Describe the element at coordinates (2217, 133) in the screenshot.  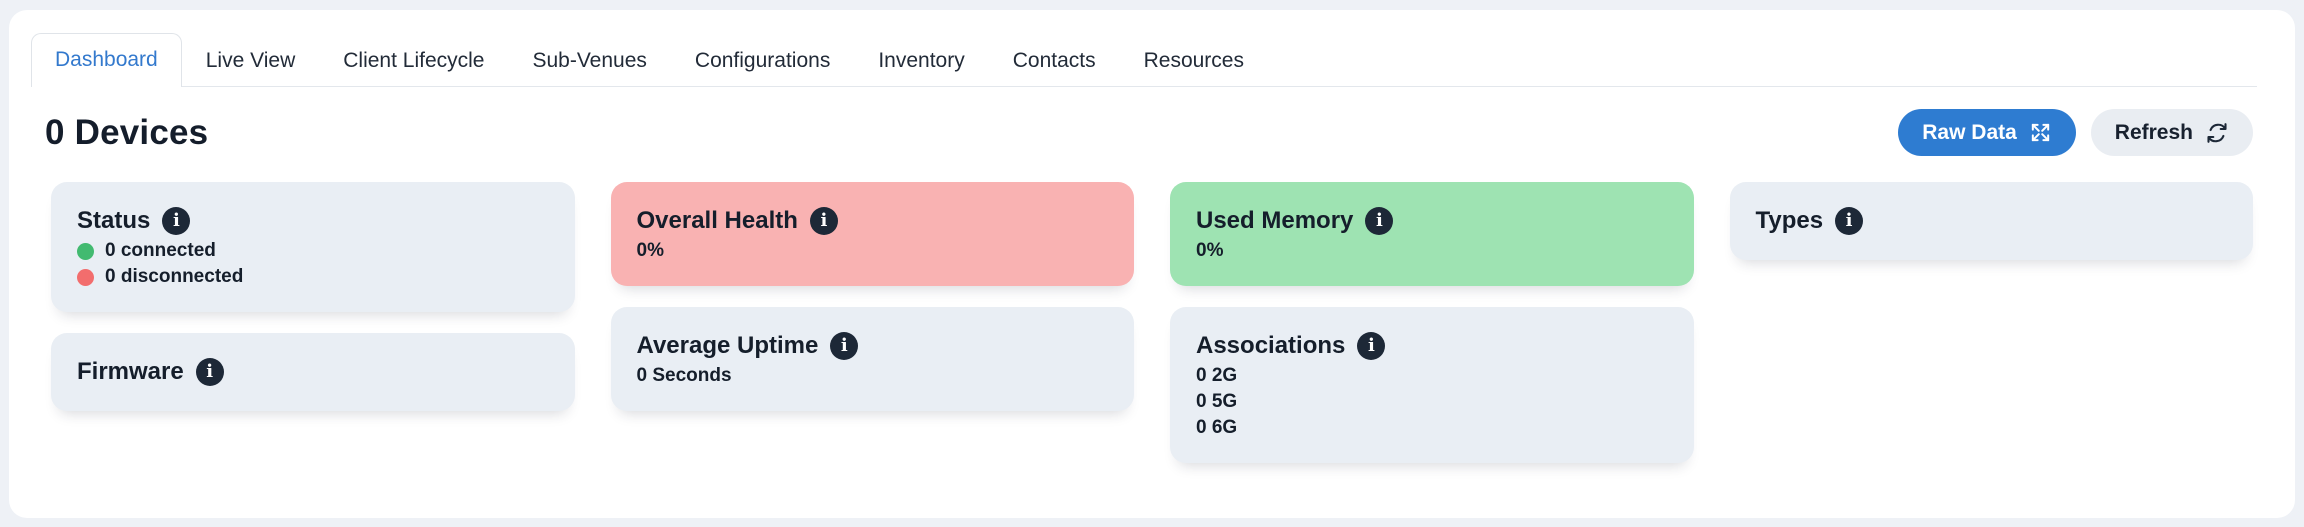
I see `refresh-arrows-icon` at that location.